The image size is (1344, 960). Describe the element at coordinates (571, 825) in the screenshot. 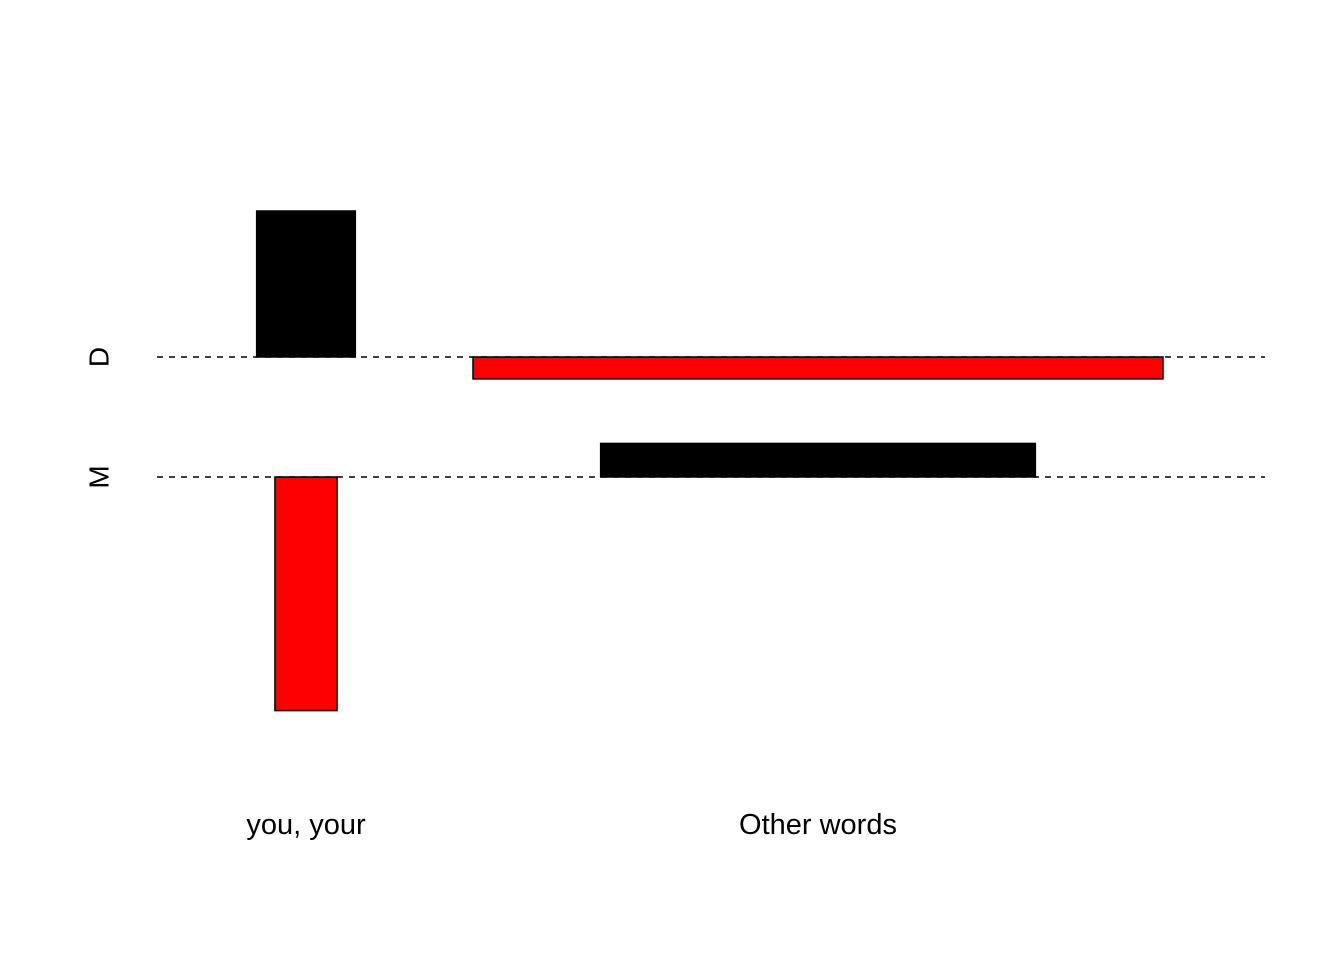

I see `category-labels: you, your Other words` at that location.